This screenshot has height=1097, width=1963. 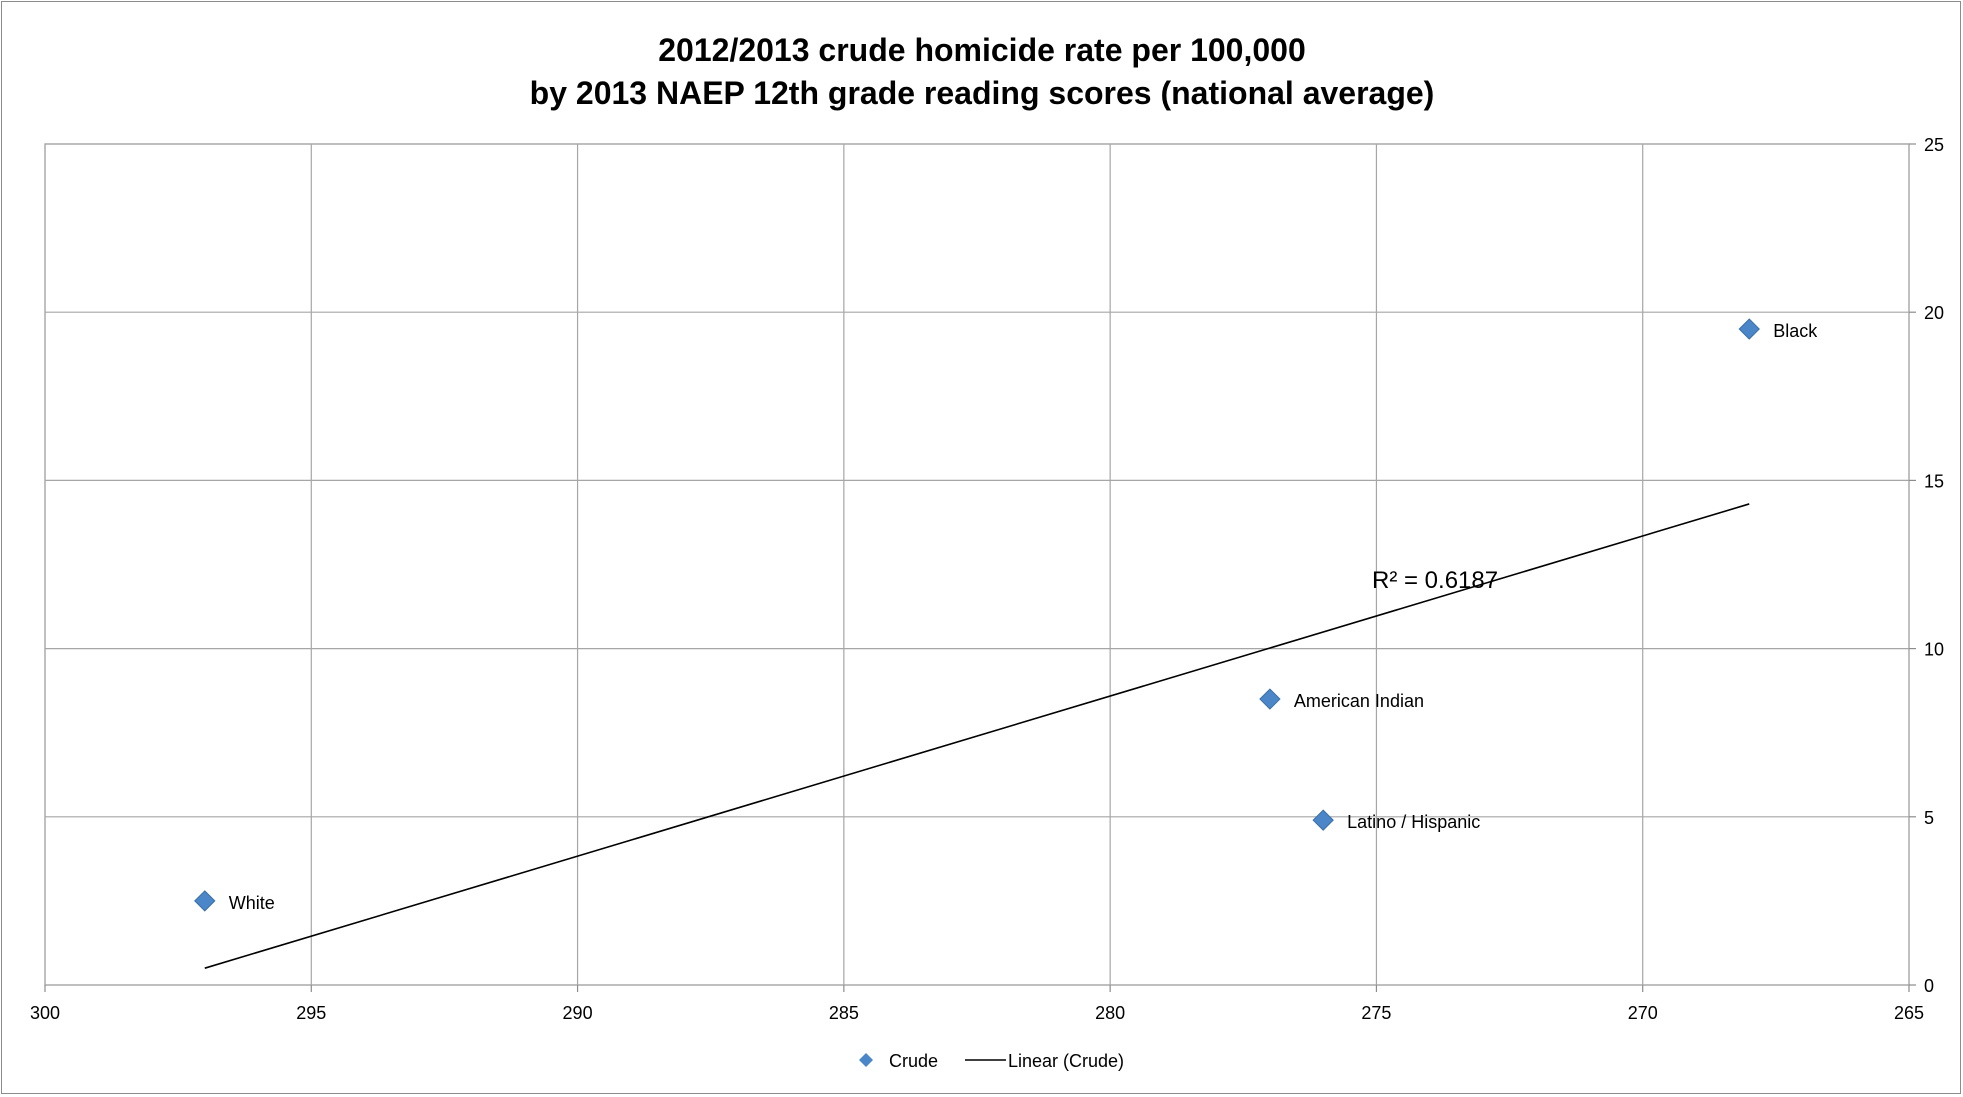 I want to click on r-squared-annotation: R² = 0.6187, so click(x=1435, y=580).